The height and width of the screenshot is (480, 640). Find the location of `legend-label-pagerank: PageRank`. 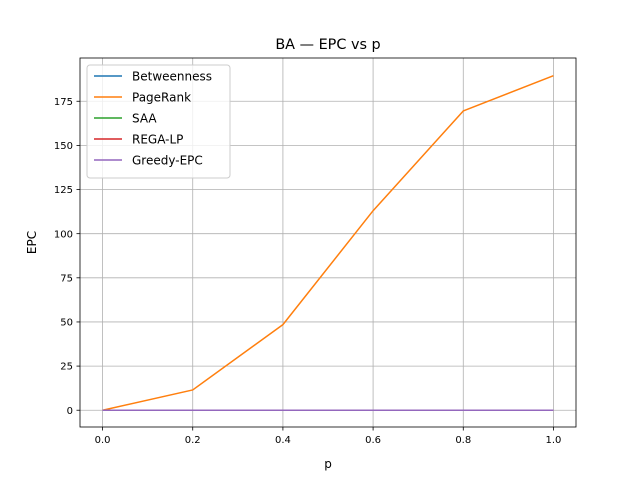

legend-label-pagerank: PageRank is located at coordinates (161, 97).